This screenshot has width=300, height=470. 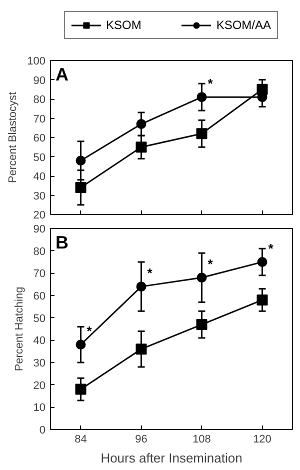 I want to click on y-tick-label: 100, so click(x=36, y=62).